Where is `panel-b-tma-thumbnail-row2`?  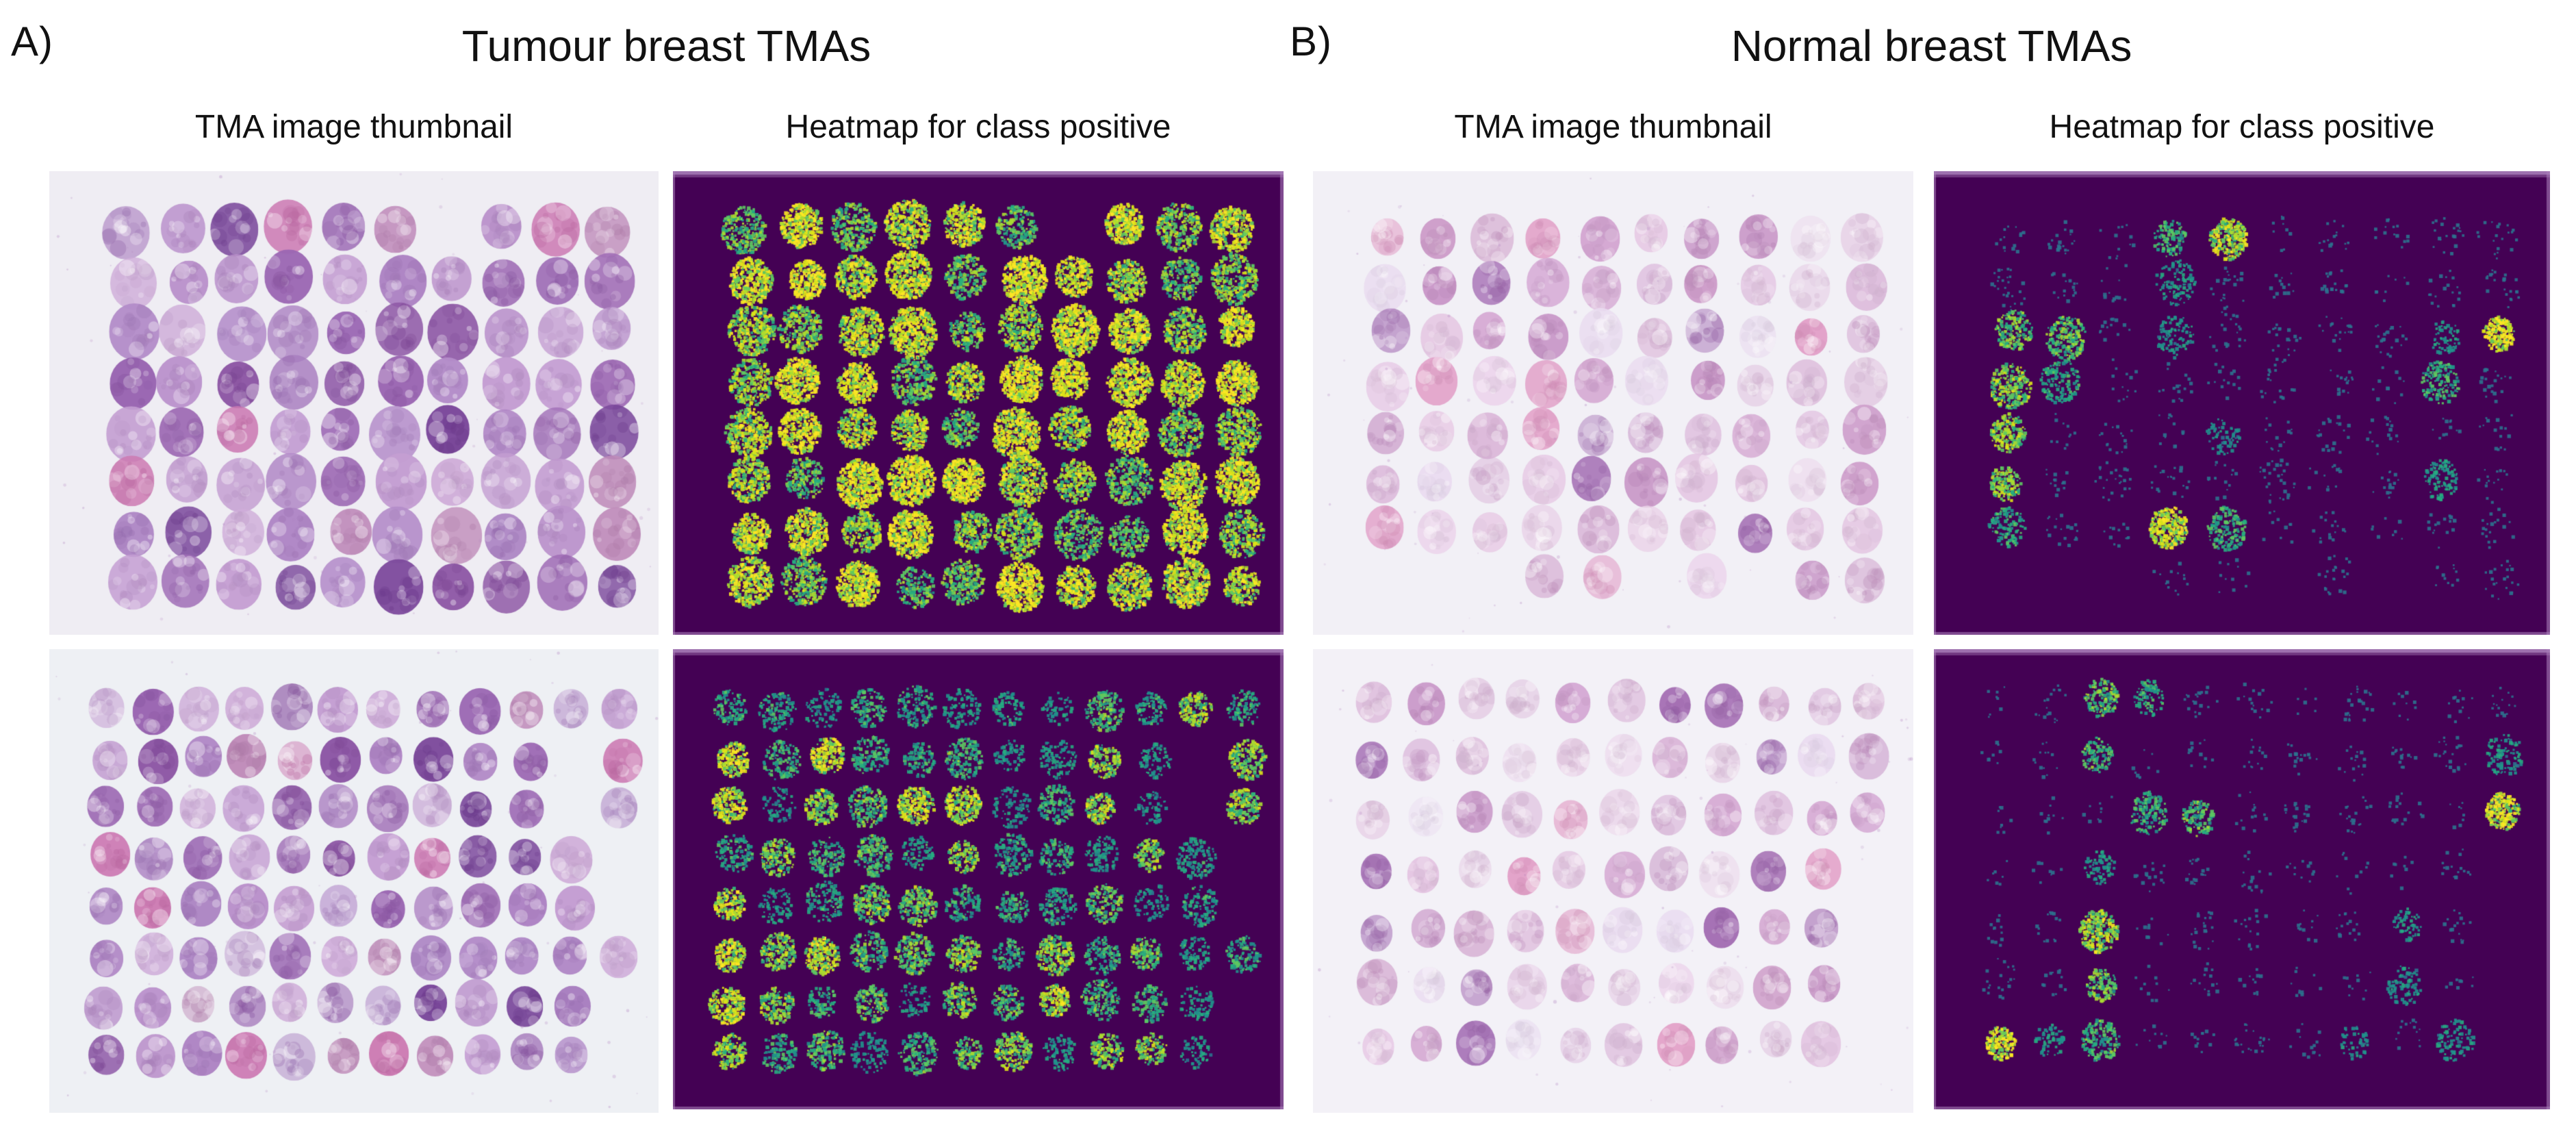
panel-b-tma-thumbnail-row2 is located at coordinates (1613, 881).